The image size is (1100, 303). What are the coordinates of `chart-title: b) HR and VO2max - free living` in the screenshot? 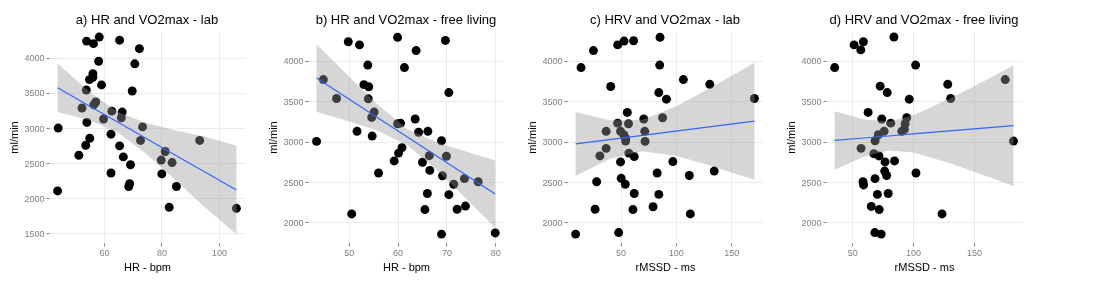 It's located at (406, 19).